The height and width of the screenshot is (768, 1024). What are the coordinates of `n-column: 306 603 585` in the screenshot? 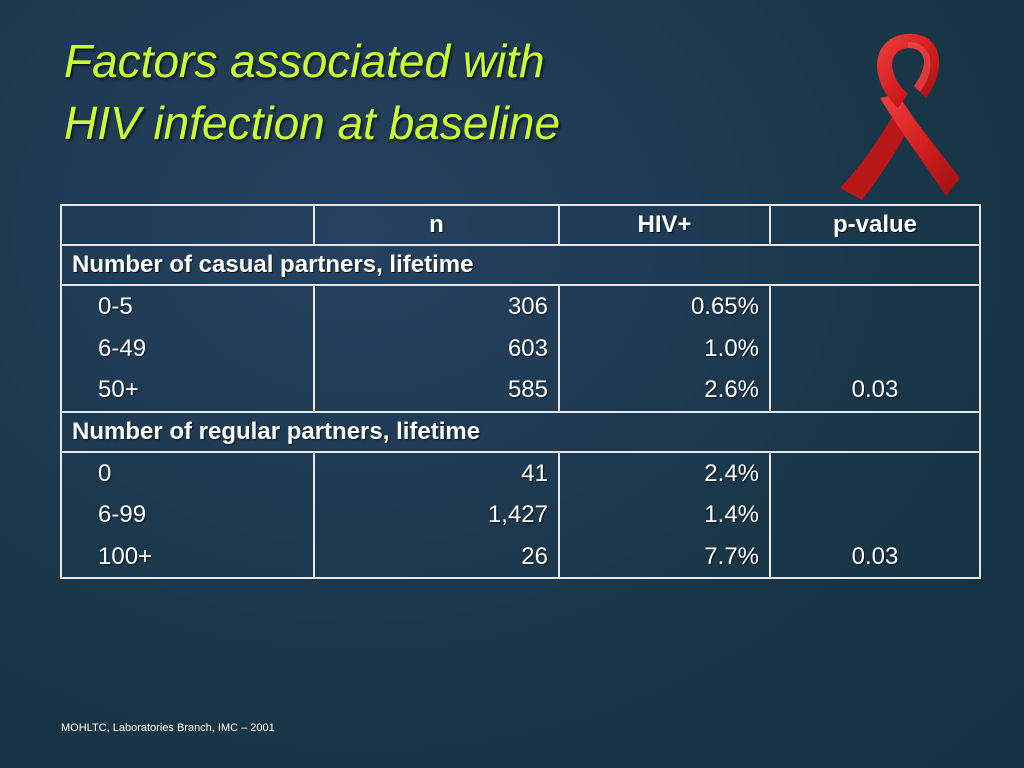 It's located at (436, 348).